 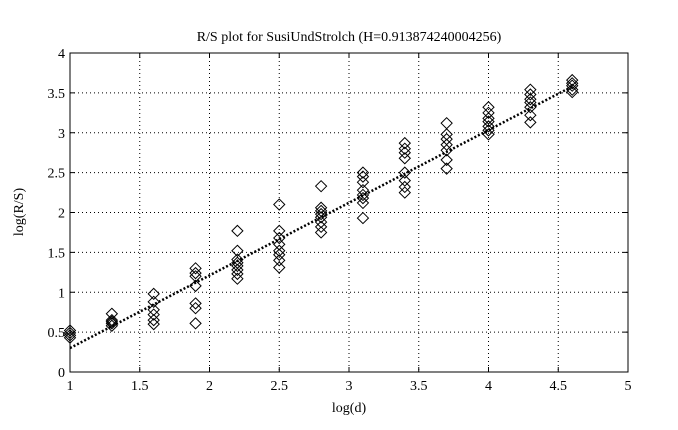 I want to click on y-axis-label: log(R/S), so click(x=19, y=212).